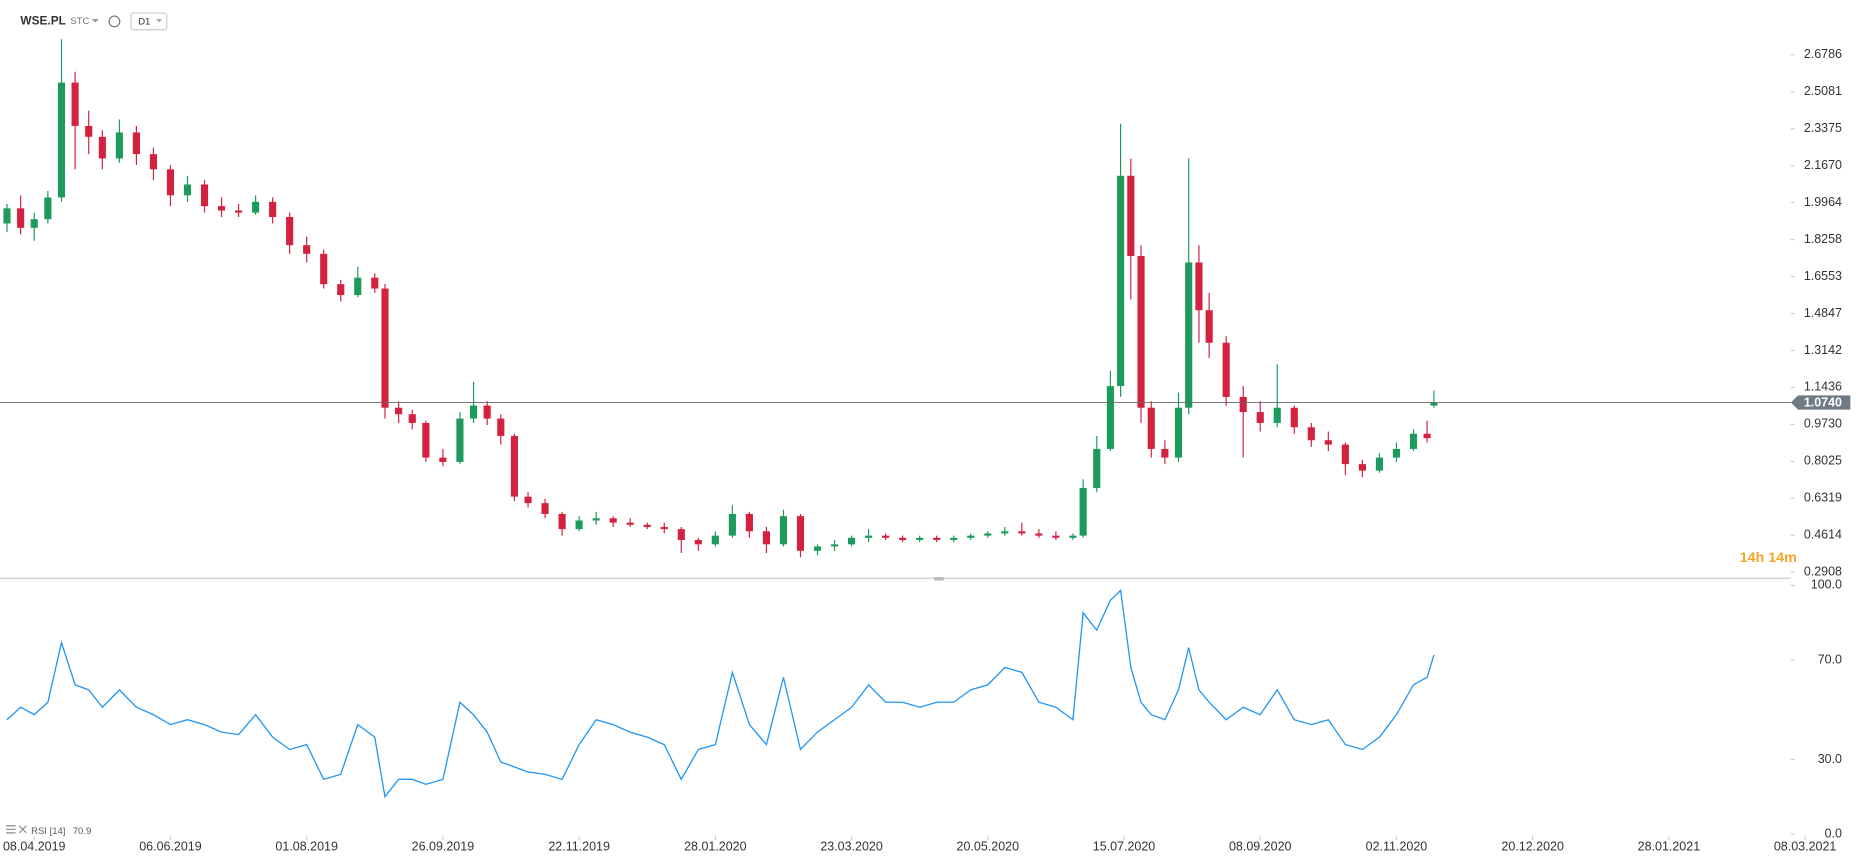 The width and height of the screenshot is (1866, 865). I want to click on y-tick-label: 70.0, so click(1830, 659).